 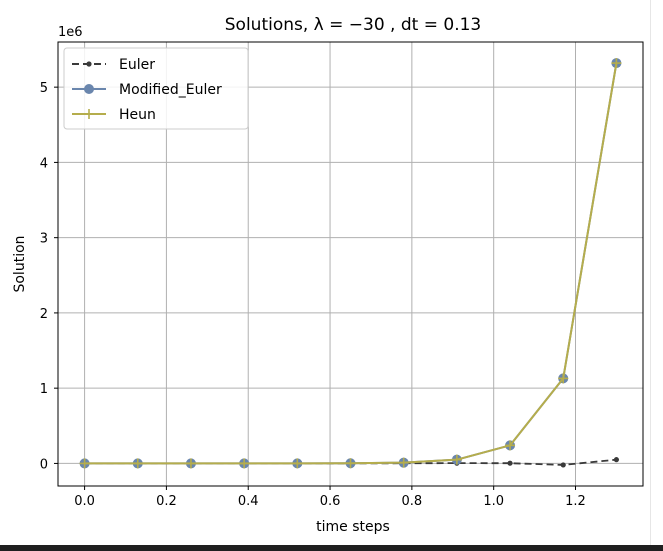 What do you see at coordinates (493, 501) in the screenshot?
I see `x-tick-label: 1.0` at bounding box center [493, 501].